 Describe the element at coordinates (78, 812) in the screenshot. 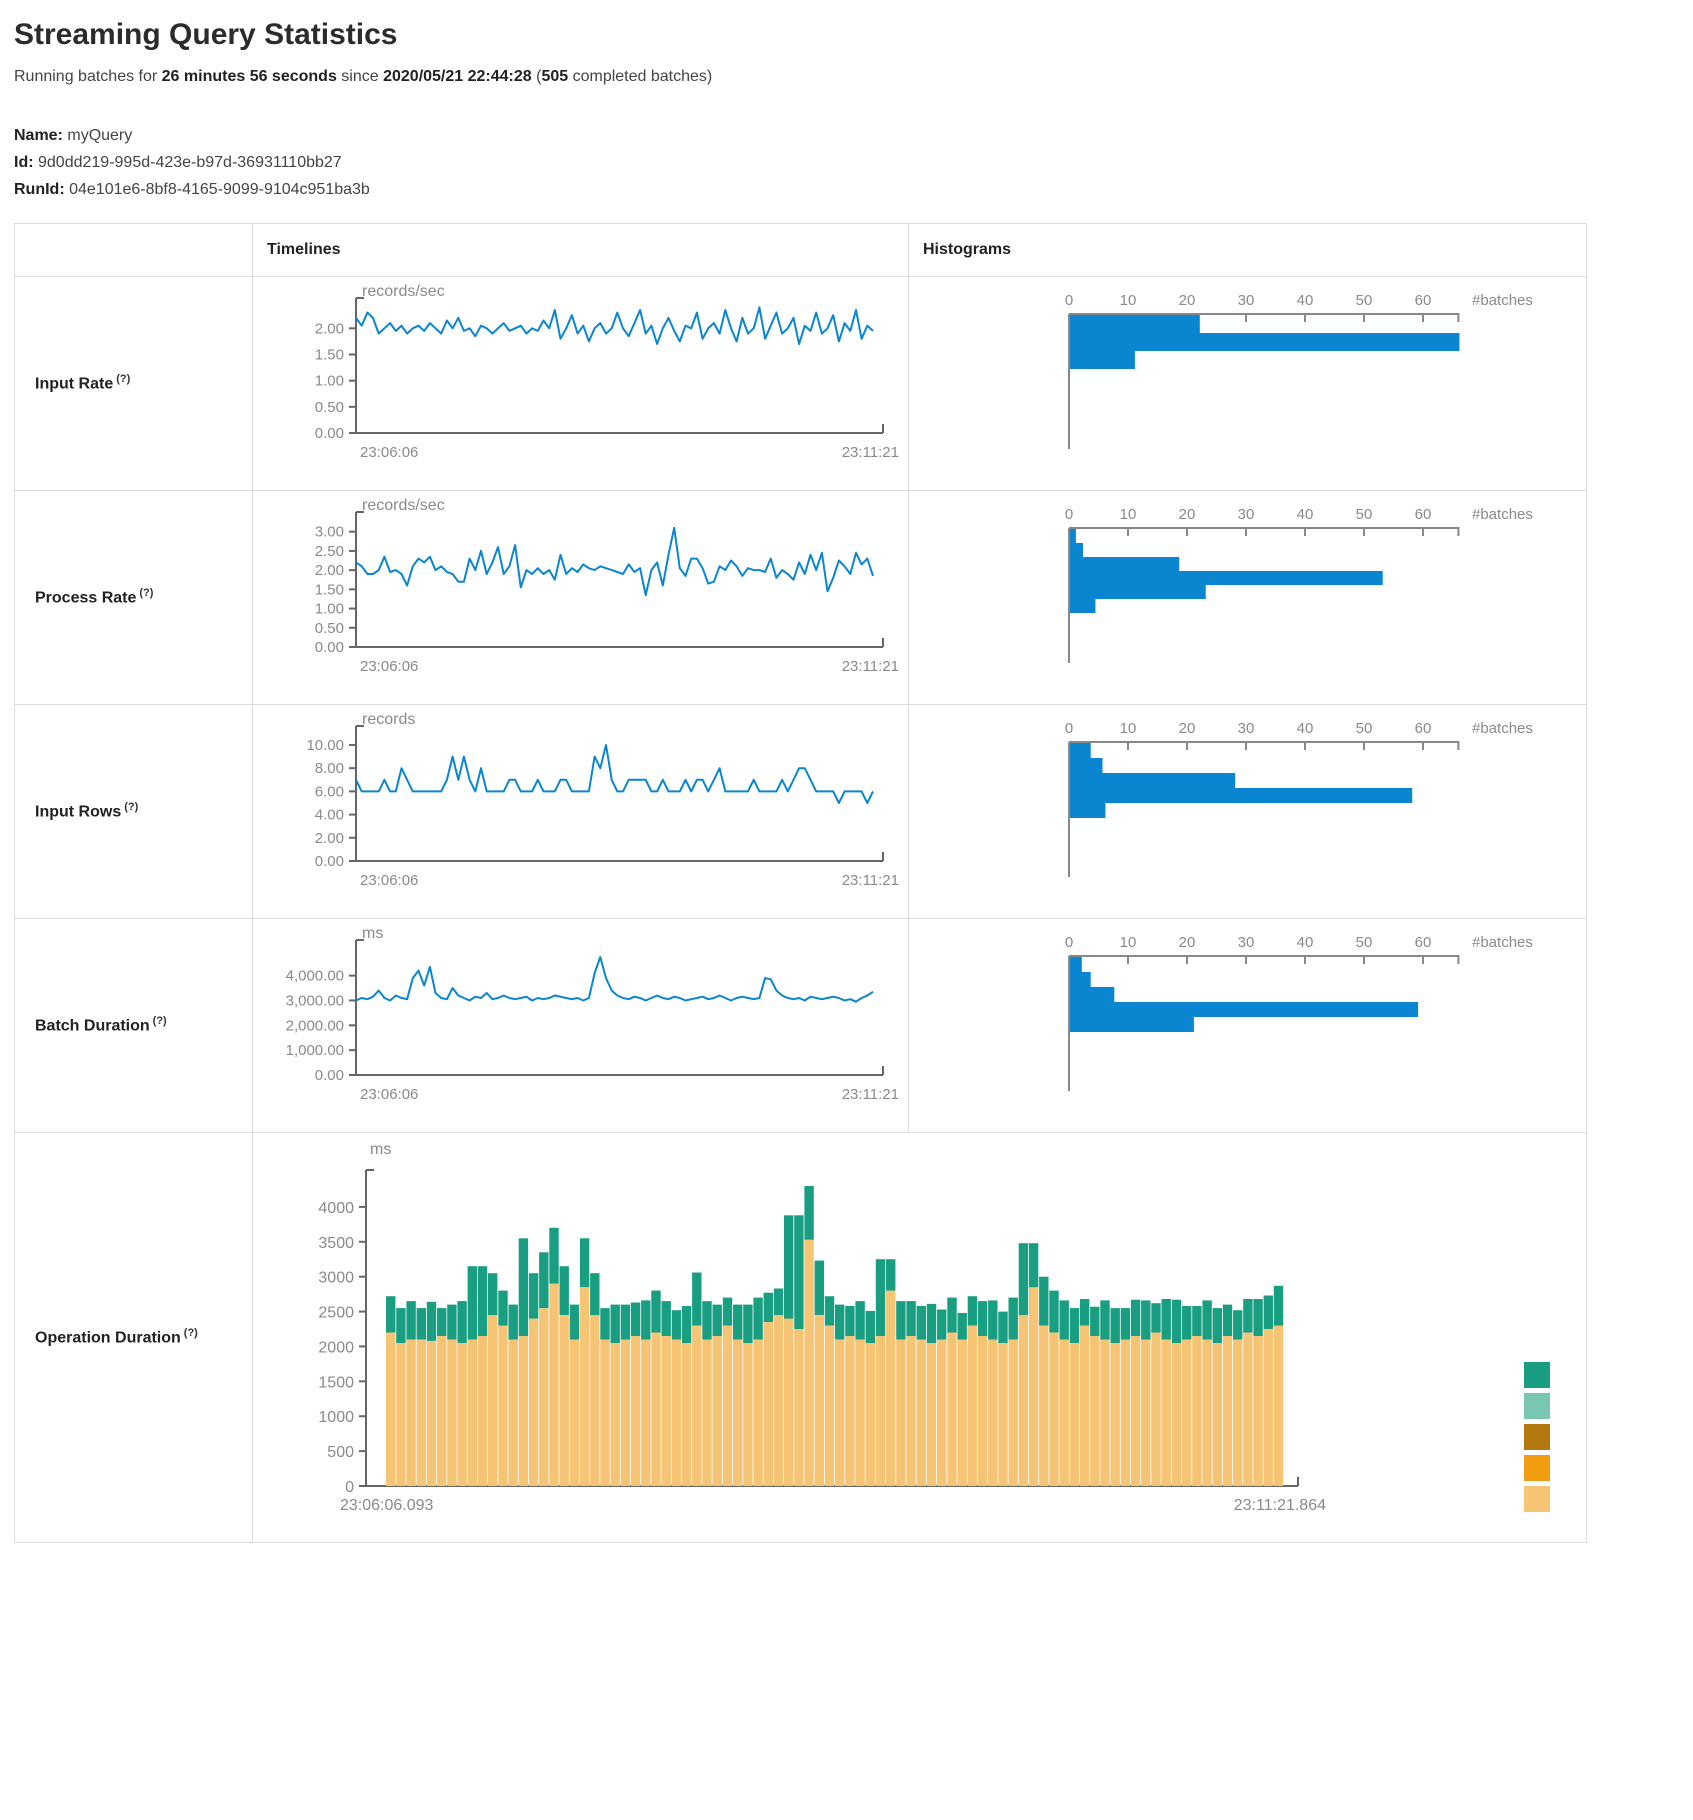

I see `metric-label: Input Rows` at that location.